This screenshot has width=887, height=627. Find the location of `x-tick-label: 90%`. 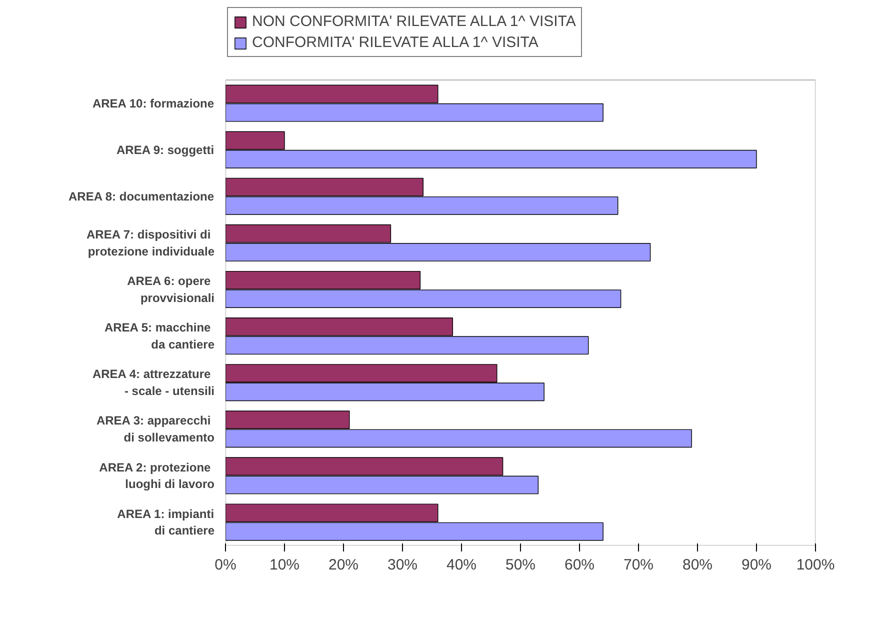

x-tick-label: 90% is located at coordinates (756, 565).